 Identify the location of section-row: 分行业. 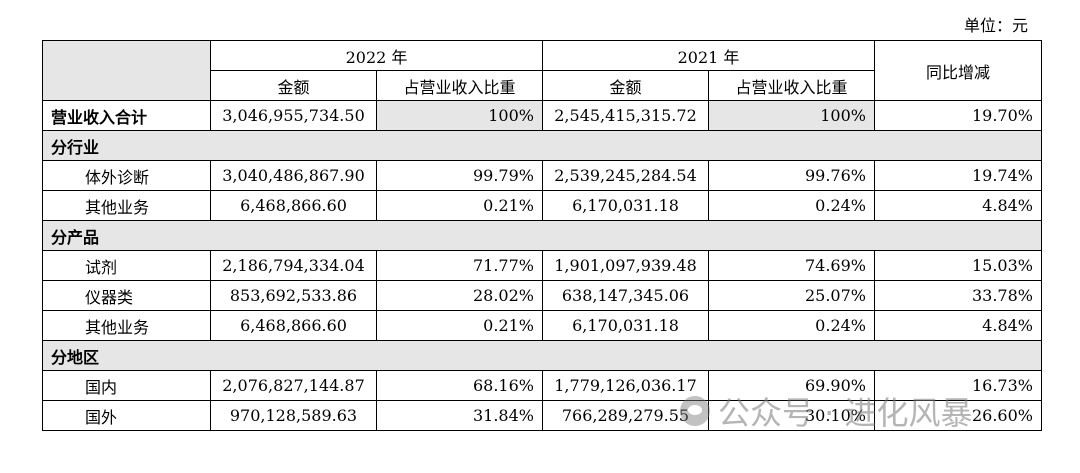
(542, 145).